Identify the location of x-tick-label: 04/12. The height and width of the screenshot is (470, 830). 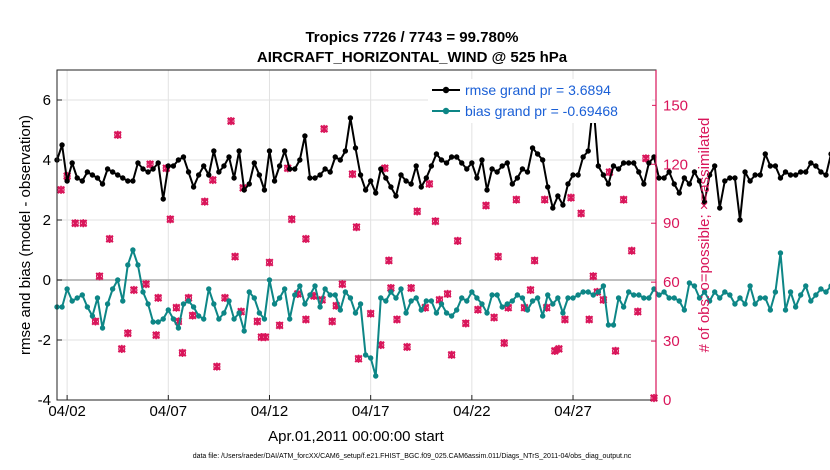
(270, 411).